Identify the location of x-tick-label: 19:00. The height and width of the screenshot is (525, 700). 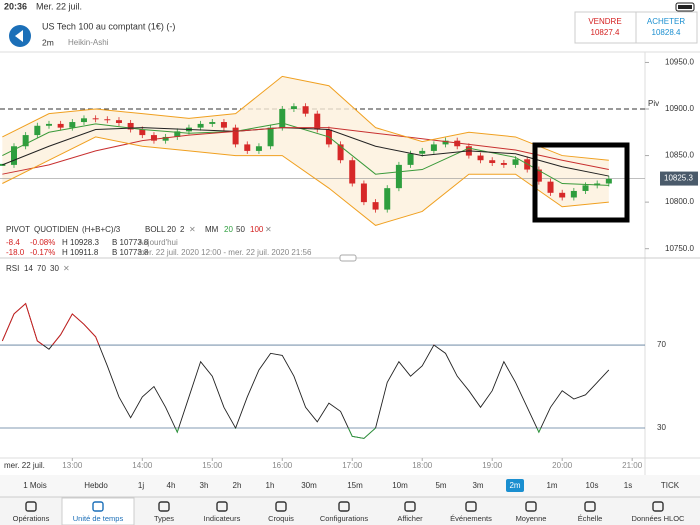
(492, 465).